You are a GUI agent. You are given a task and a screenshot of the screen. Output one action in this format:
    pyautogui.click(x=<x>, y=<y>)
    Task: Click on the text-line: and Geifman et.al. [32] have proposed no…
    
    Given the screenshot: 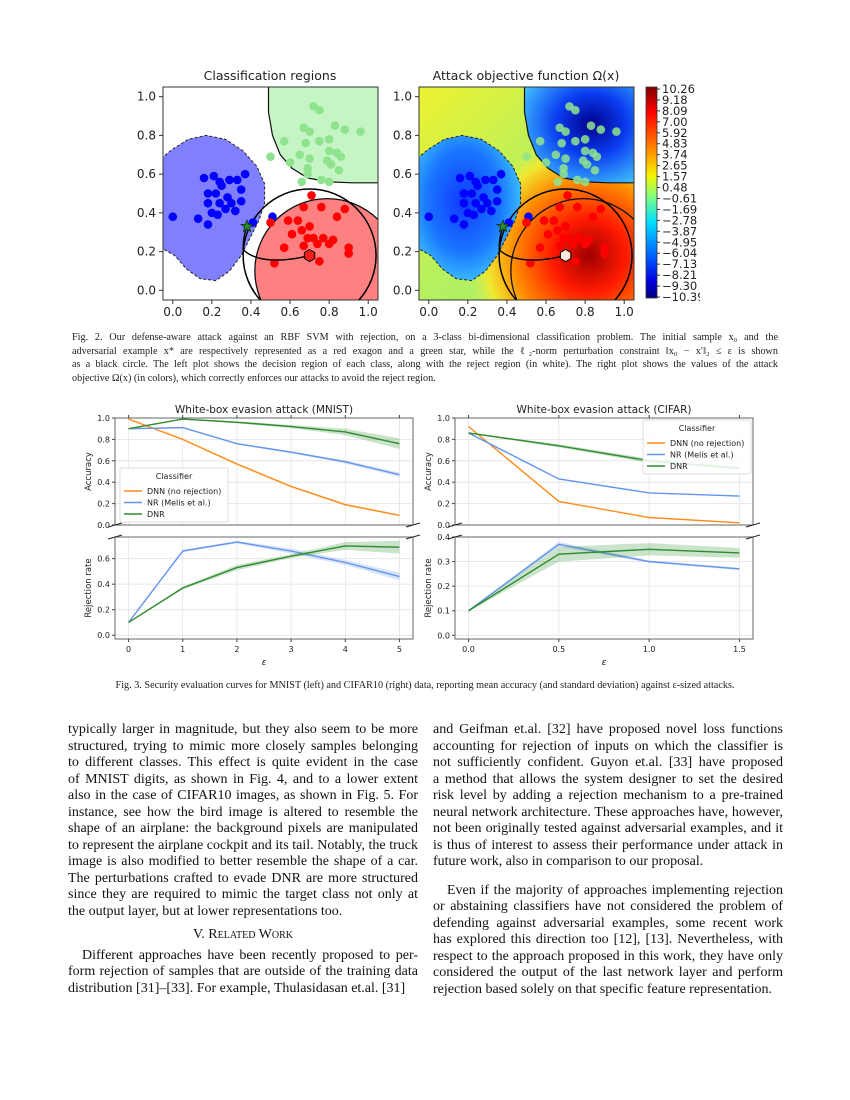 What is the action you would take?
    pyautogui.click(x=608, y=729)
    